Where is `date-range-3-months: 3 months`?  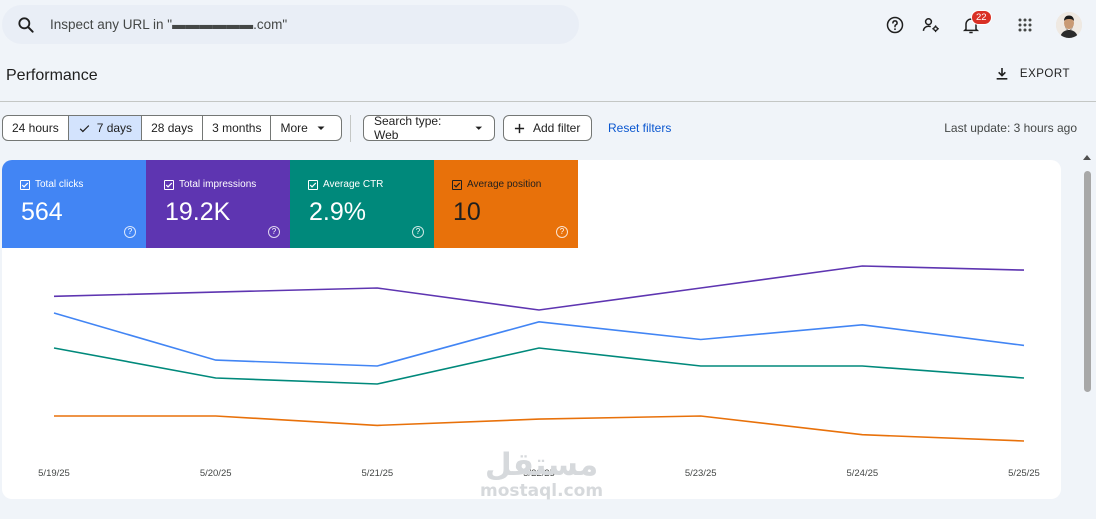 date-range-3-months: 3 months is located at coordinates (236, 128).